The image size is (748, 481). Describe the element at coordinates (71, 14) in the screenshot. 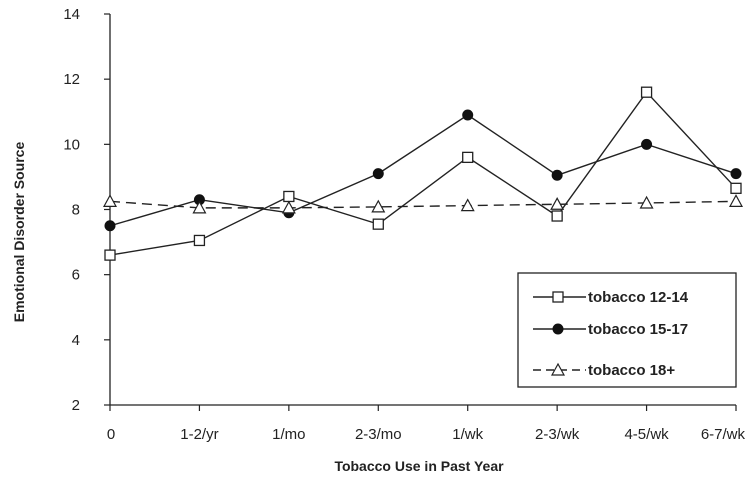

I see `y-tick-label: 14` at that location.